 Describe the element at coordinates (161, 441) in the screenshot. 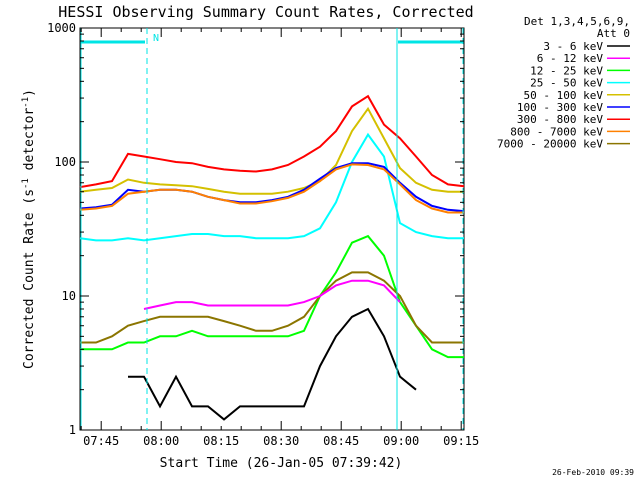

I see `x-tick-label: 08:00` at that location.